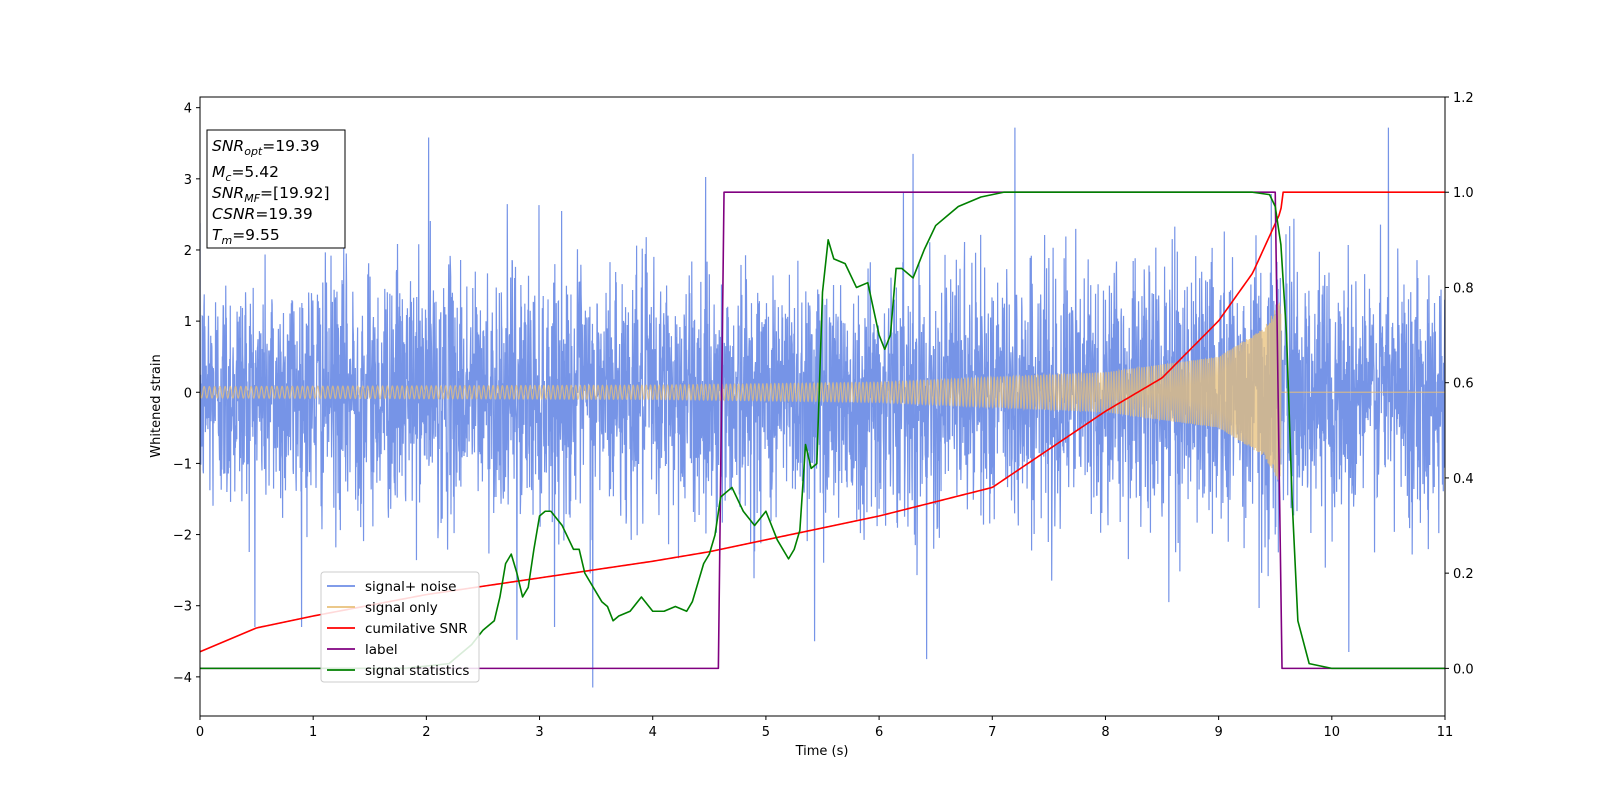 Image resolution: width=1600 pixels, height=800 pixels. What do you see at coordinates (188, 322) in the screenshot?
I see `y-tick-label: 1` at bounding box center [188, 322].